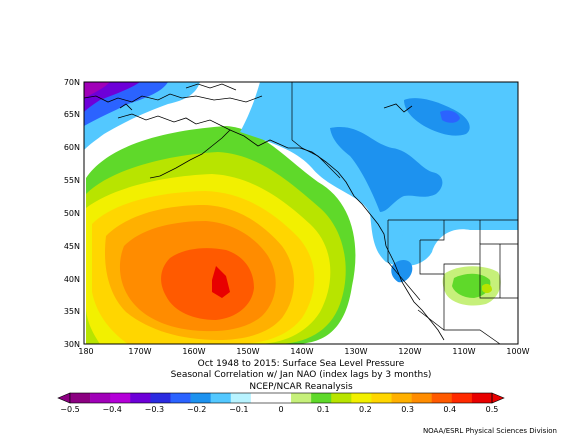 This screenshot has height=437, width=565. I want to click on colorbar: −0.5 −0.4 −0.3 −0.2 −0.1 0 0.1 0.2 0.3 0.4 0.5, so click(281, 403).